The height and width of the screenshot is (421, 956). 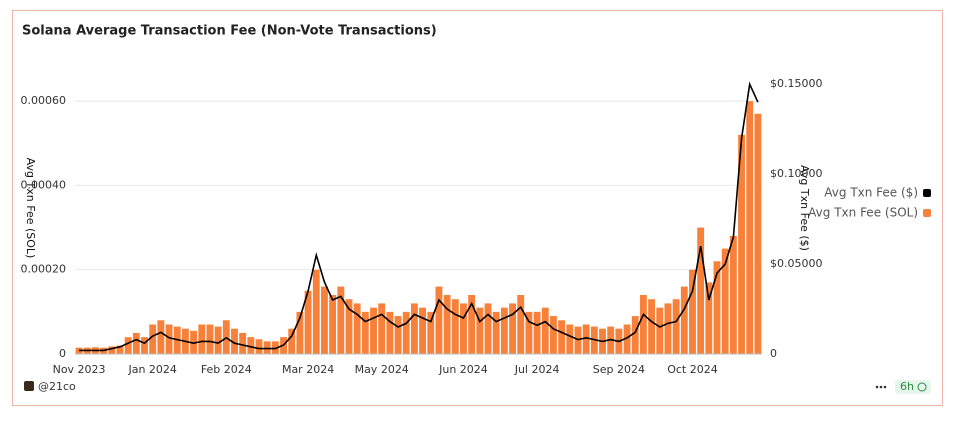 What do you see at coordinates (796, 173) in the screenshot?
I see `y2-tick-label: $0.10000` at bounding box center [796, 173].